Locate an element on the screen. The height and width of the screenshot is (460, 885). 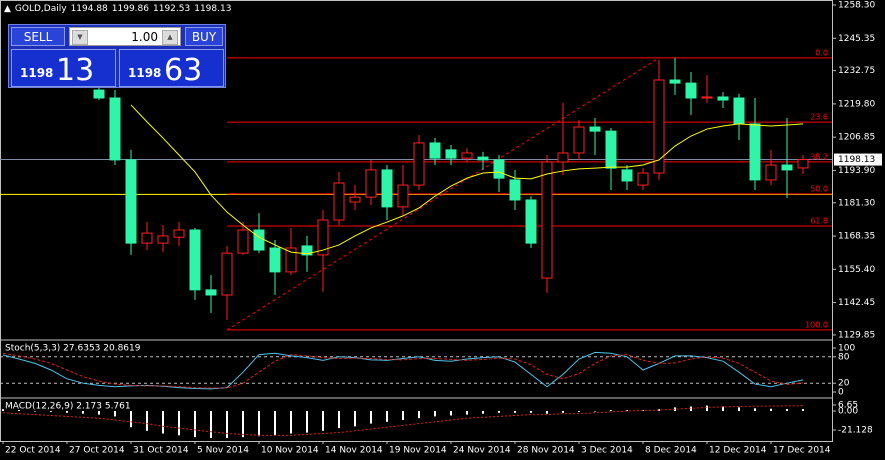
y-tick-label: 100 is located at coordinates (846, 348).